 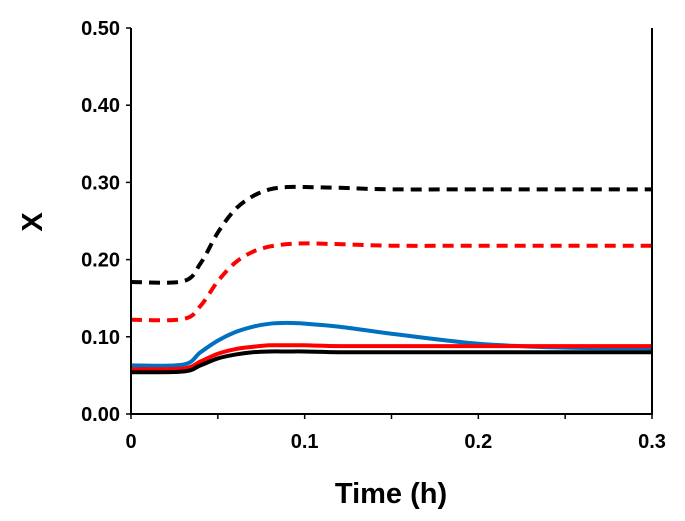 I want to click on x-tick-label: 0, so click(x=130, y=442).